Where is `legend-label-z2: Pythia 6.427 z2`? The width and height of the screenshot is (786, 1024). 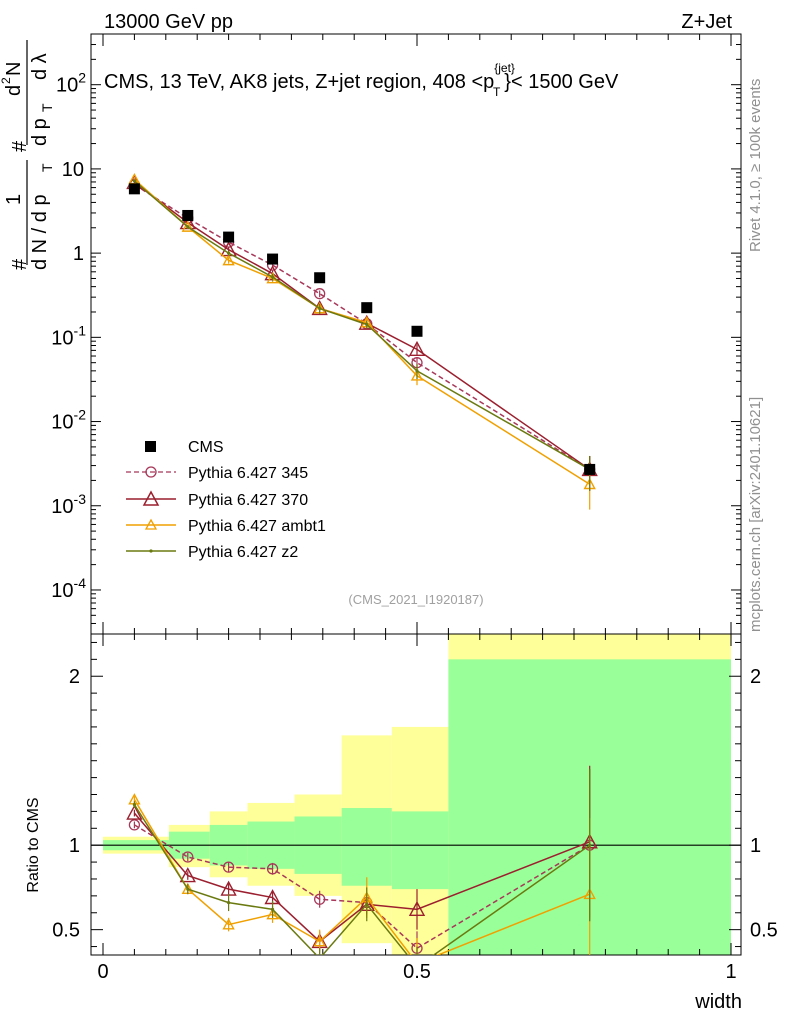
legend-label-z2: Pythia 6.427 z2 is located at coordinates (243, 552).